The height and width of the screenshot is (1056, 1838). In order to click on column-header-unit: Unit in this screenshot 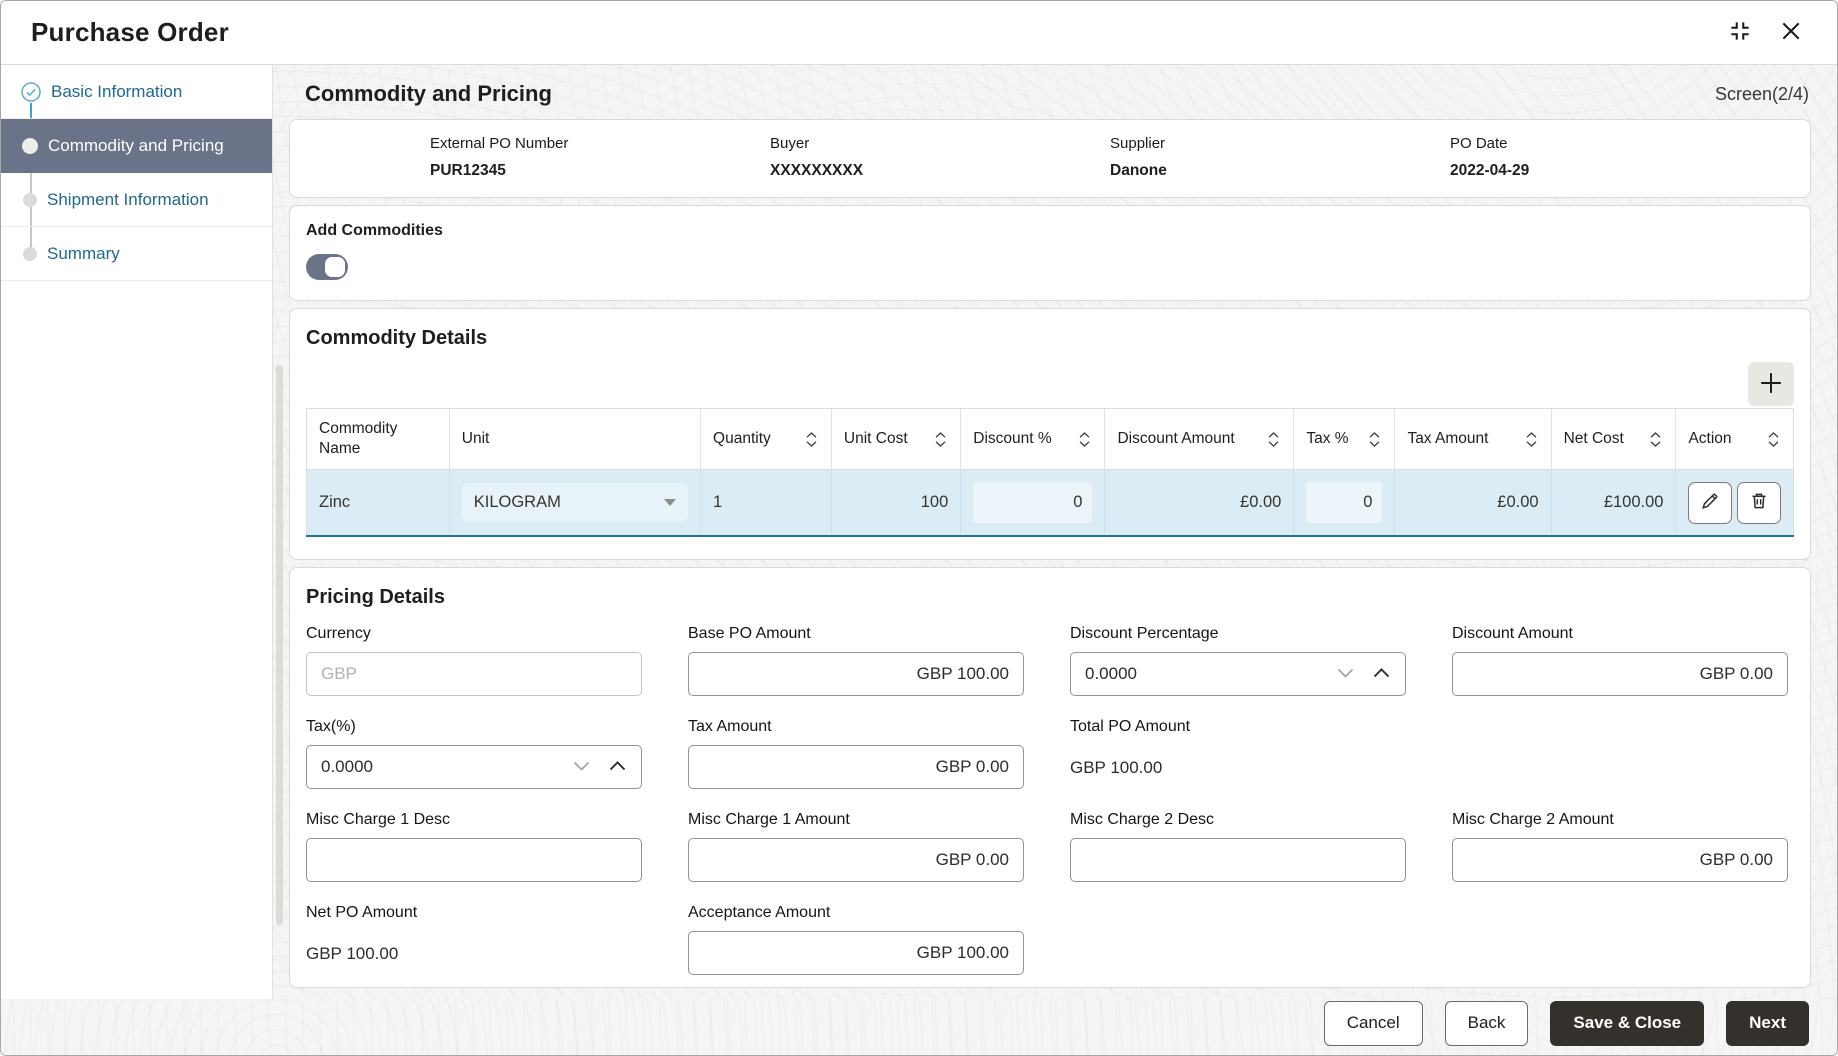, I will do `click(575, 439)`.